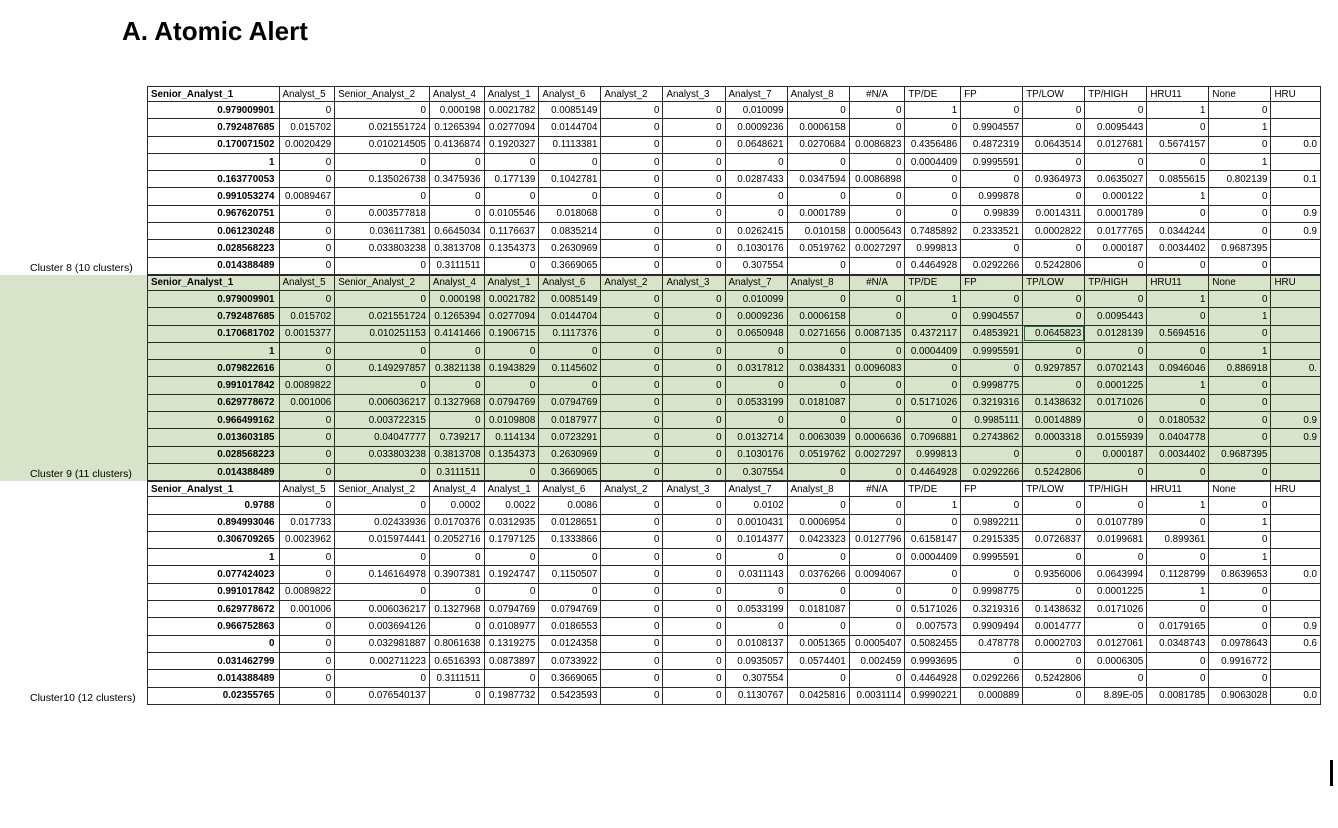 The height and width of the screenshot is (828, 1338). Describe the element at coordinates (992, 522) in the screenshot. I see `table-cell: 0.9892211` at that location.